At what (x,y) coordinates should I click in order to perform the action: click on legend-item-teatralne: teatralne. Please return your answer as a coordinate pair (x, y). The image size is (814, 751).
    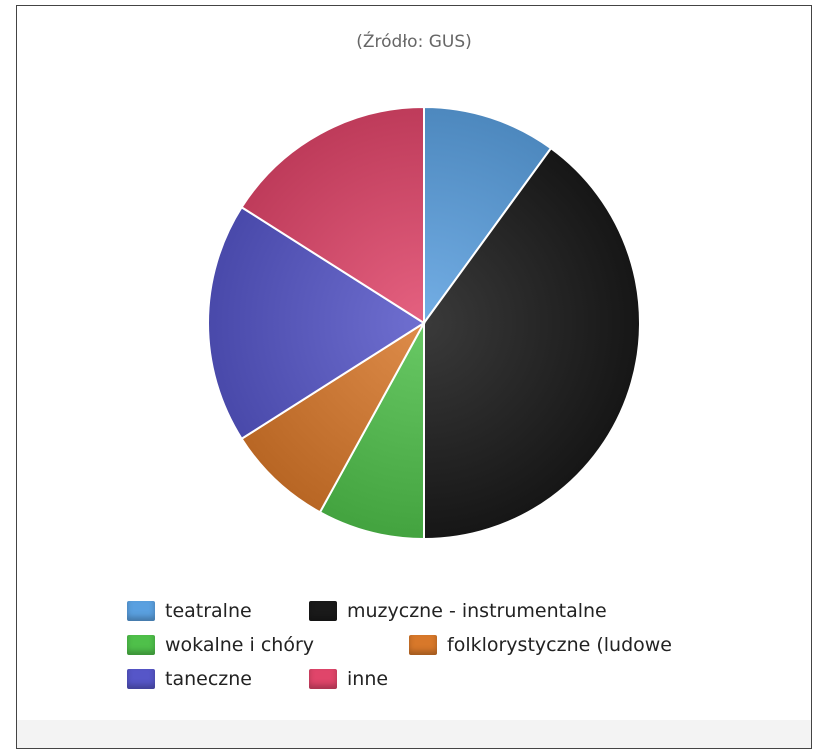
    Looking at the image, I should click on (209, 611).